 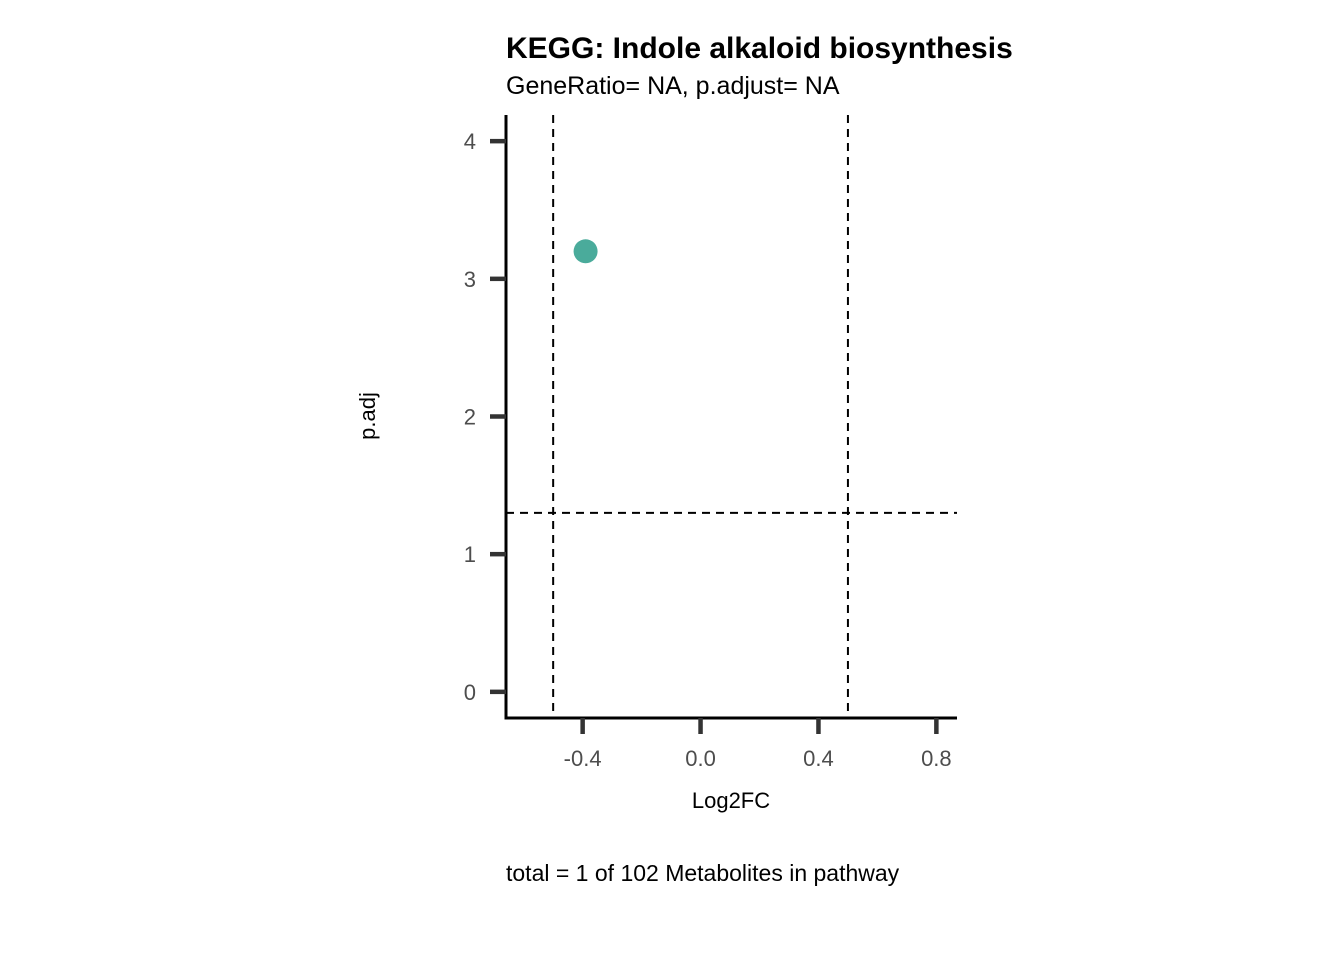 I want to click on chart-subtitle: GeneRatio= NA, p.adjust= NA, so click(x=673, y=86).